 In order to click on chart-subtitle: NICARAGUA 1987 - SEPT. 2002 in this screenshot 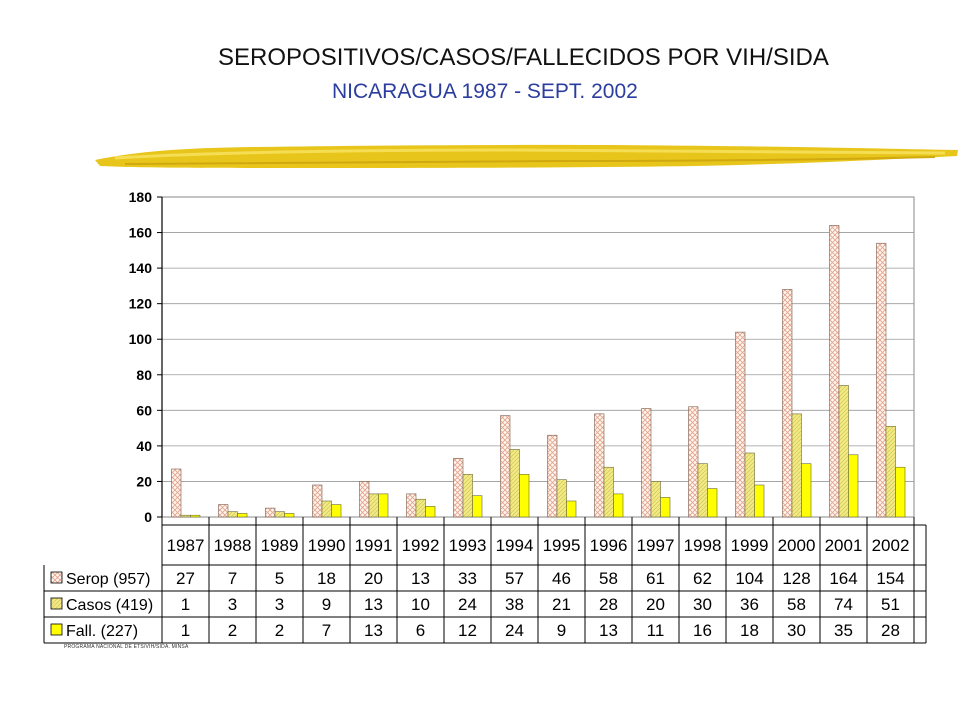, I will do `click(485, 91)`.